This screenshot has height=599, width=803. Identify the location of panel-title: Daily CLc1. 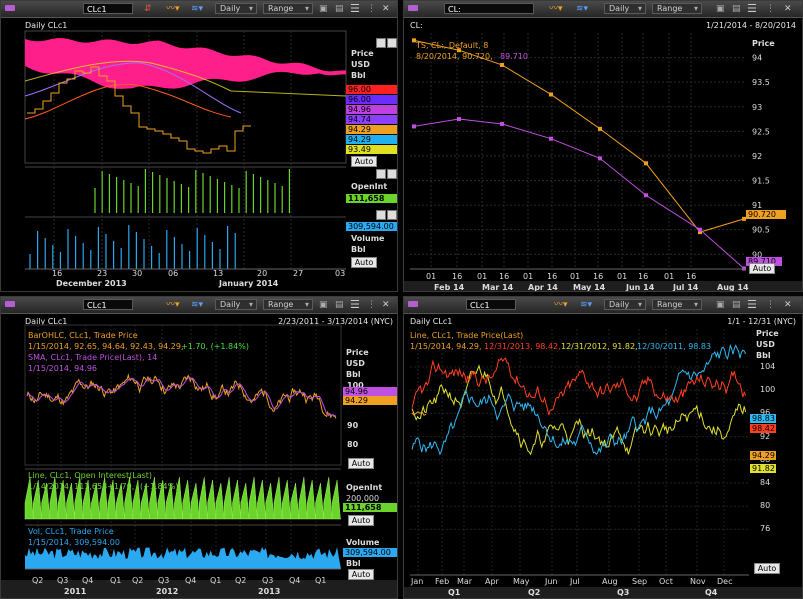
(46, 321).